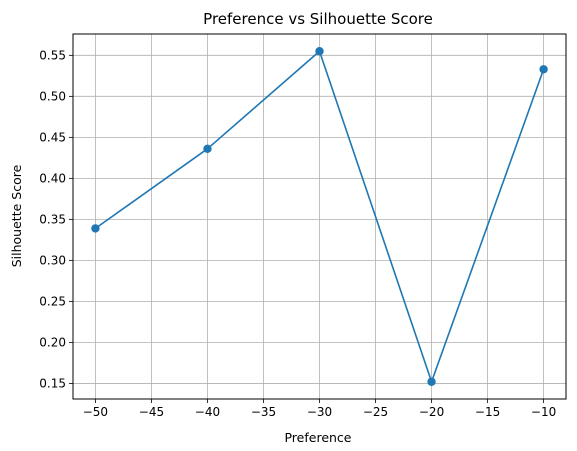 Image resolution: width=577 pixels, height=451 pixels. What do you see at coordinates (52, 137) in the screenshot?
I see `y-tick-label: 0.45` at bounding box center [52, 137].